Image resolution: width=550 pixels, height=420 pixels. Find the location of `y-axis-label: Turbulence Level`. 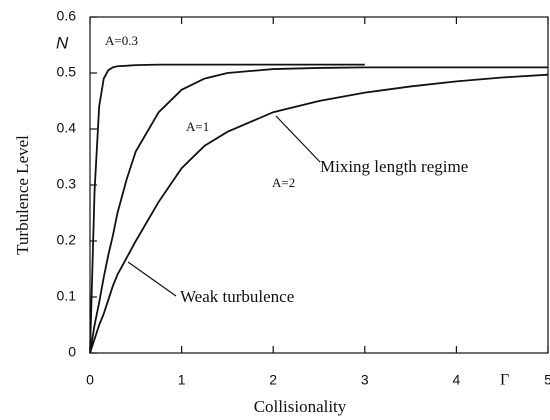

y-axis-label: Turbulence Level is located at coordinates (22, 195).